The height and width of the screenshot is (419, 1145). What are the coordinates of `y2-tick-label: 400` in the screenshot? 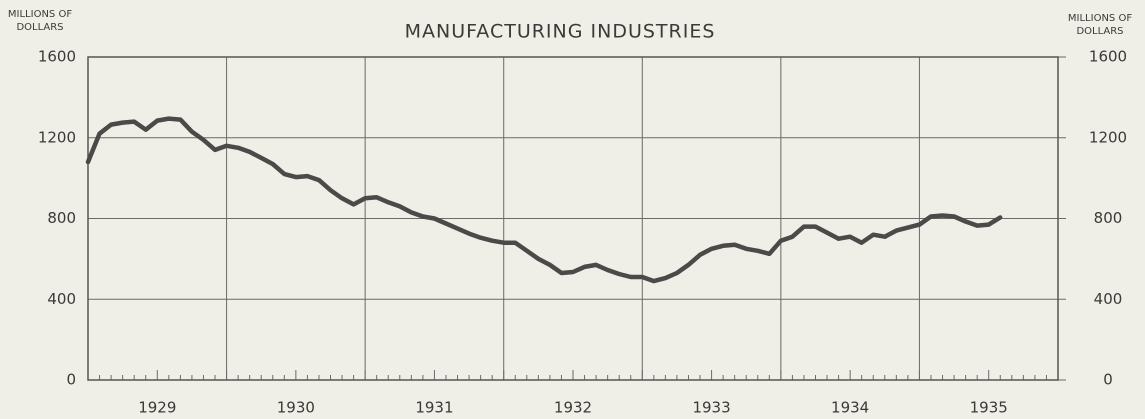 It's located at (1108, 299).